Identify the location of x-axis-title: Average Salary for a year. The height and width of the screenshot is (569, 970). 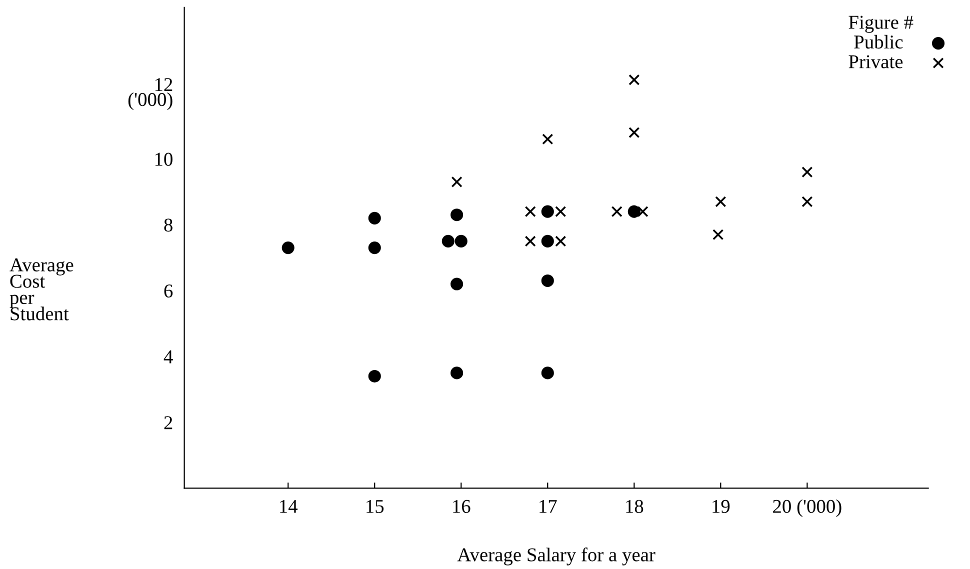
(556, 557).